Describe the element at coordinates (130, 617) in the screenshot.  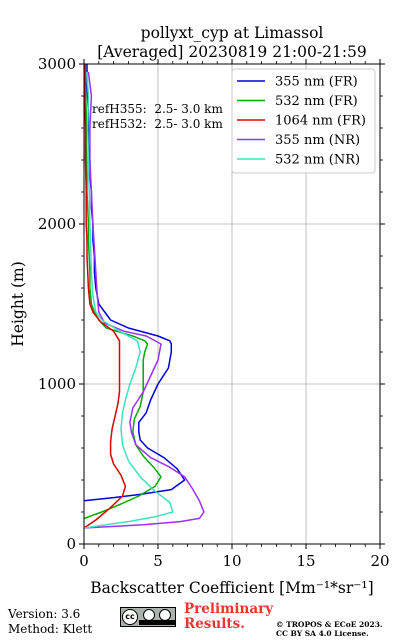
I see `cc-icon: cc` at that location.